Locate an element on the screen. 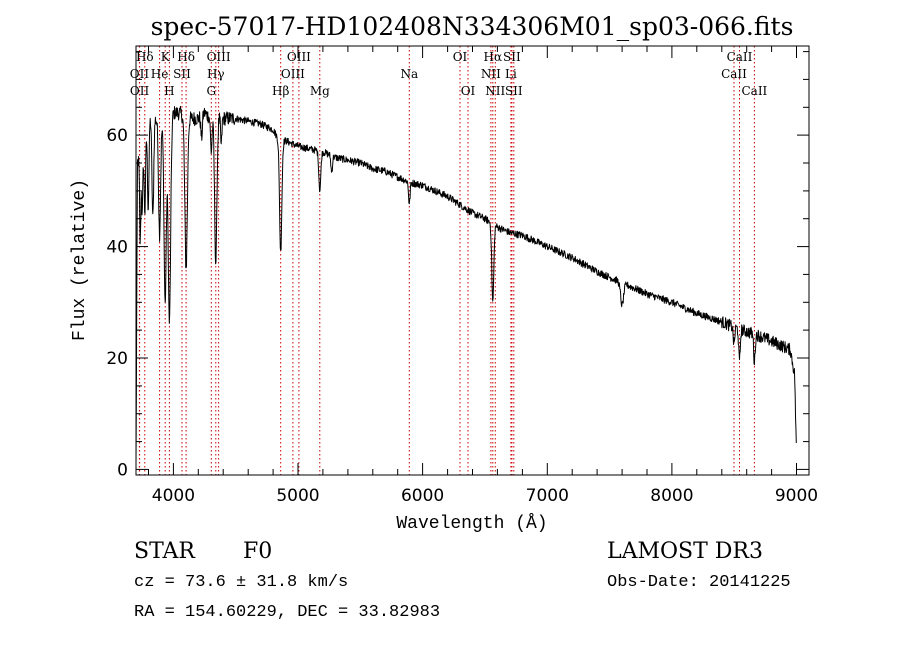 This screenshot has width=900, height=649. y-tick-label-60: 60 is located at coordinates (117, 136).